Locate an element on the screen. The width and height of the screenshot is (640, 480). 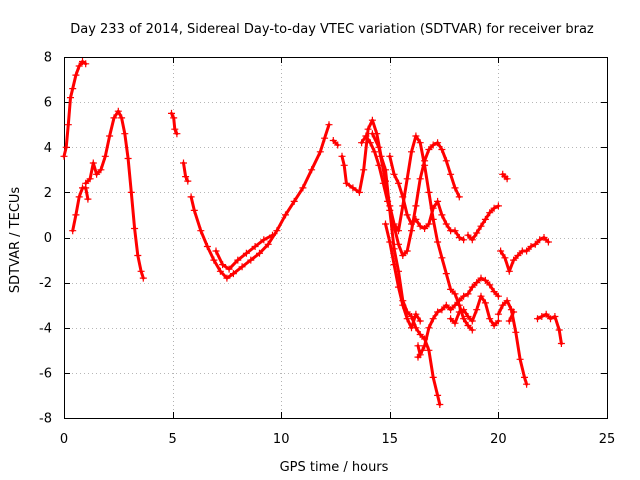
y-tick-label: 6 is located at coordinates (48, 103).